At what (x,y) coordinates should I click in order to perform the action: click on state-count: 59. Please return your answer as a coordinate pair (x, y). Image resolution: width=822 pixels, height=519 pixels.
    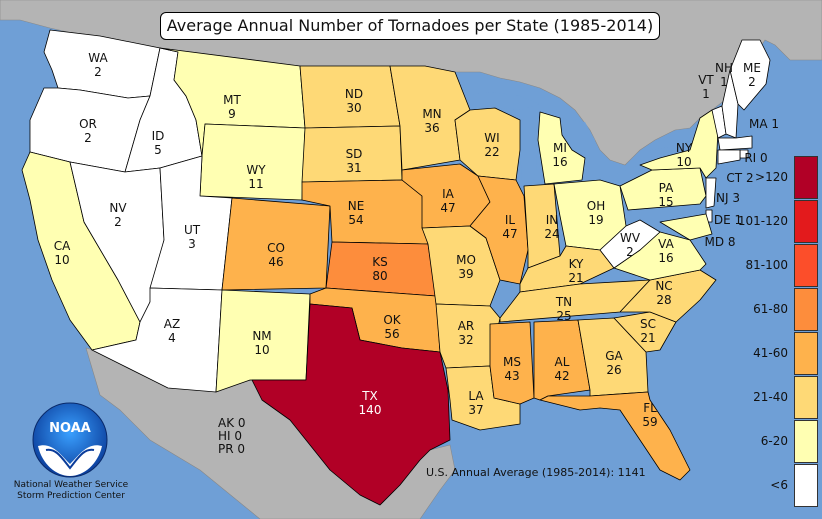
    Looking at the image, I should click on (649, 422).